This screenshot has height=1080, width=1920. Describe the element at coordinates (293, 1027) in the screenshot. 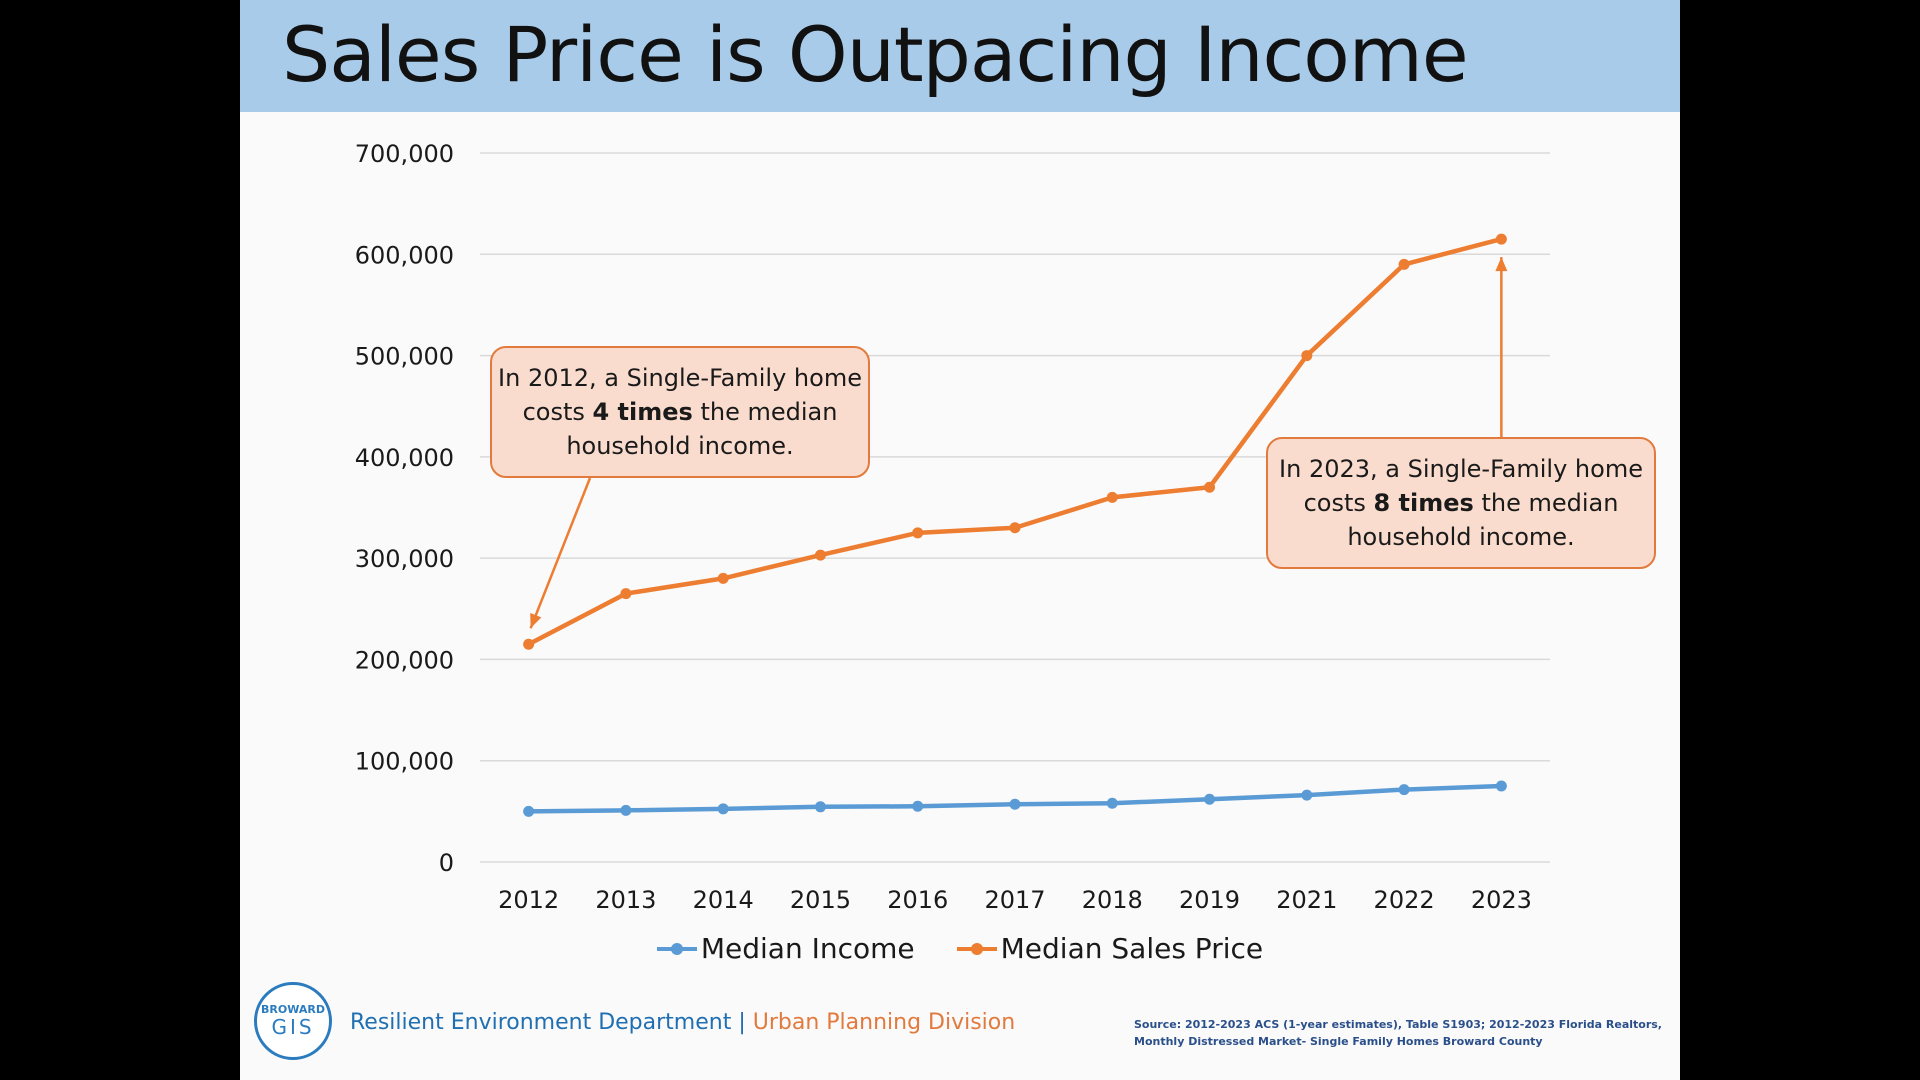

I see `logo-text-gis: GIS` at that location.